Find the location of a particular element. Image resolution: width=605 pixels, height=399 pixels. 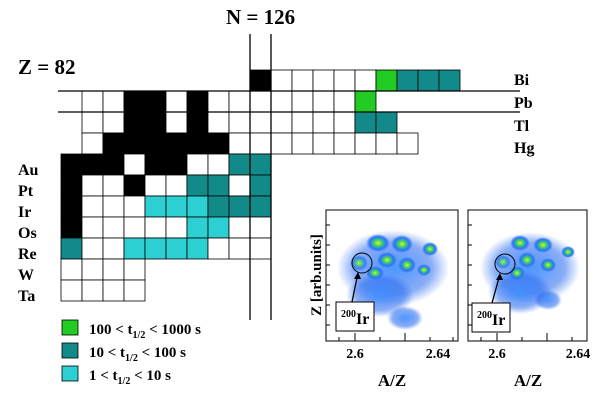

plot-2-xtick-label-2: 2.64 is located at coordinates (578, 354).